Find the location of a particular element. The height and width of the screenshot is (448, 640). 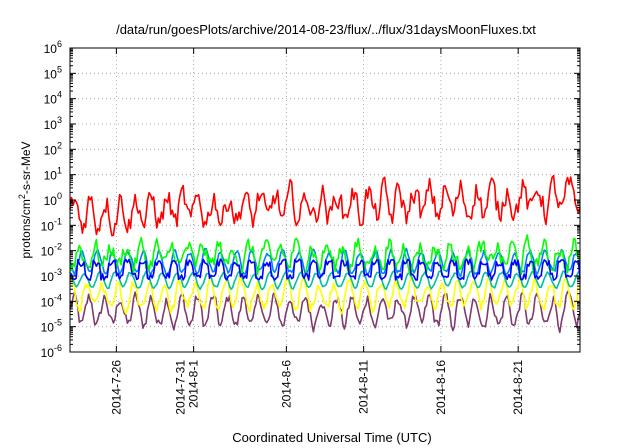

y-tick-label: 10⁻³ is located at coordinates (51, 275).